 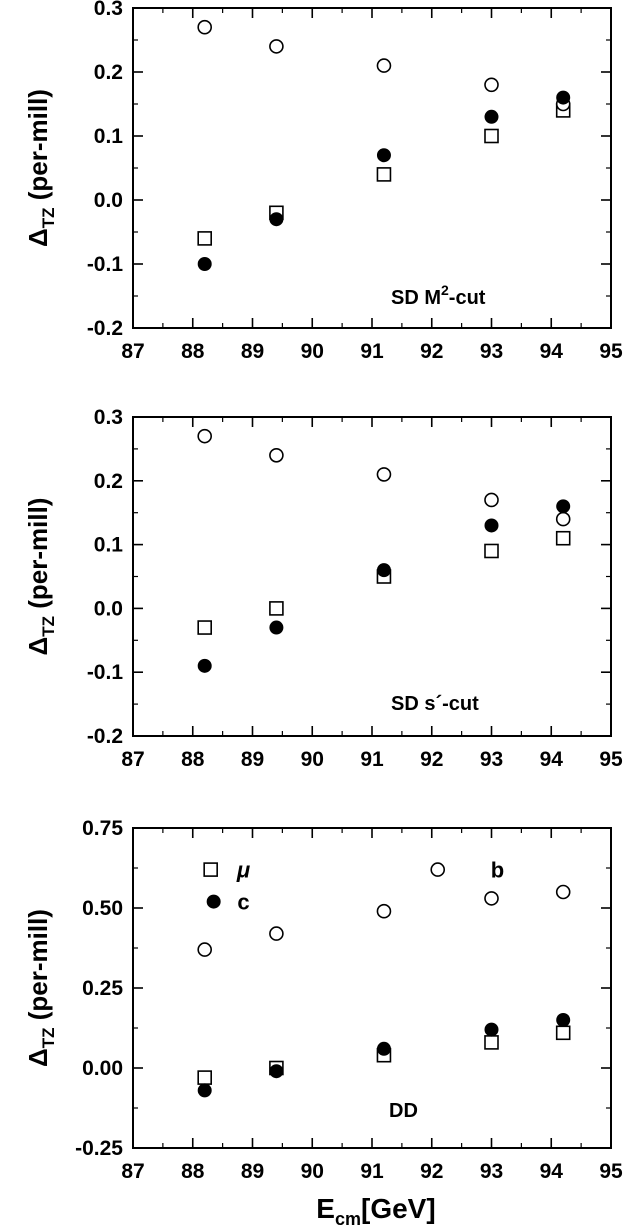 What do you see at coordinates (210, 869) in the screenshot?
I see `legend-marker-mu` at bounding box center [210, 869].